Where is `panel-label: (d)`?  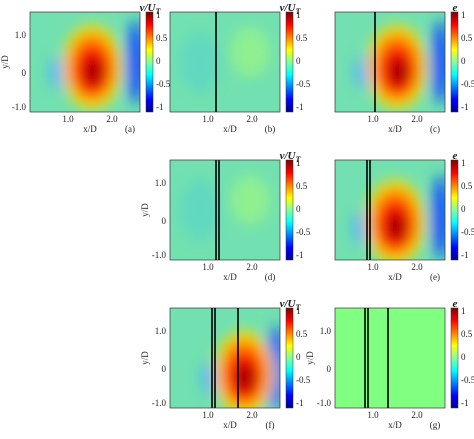 panel-label: (d) is located at coordinates (270, 277).